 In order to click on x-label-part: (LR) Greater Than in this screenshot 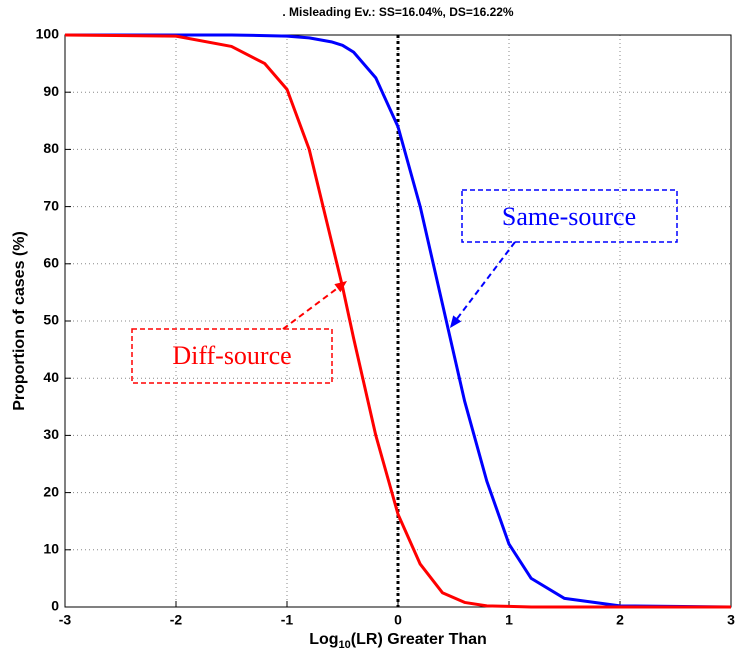, I will do `click(419, 639)`.